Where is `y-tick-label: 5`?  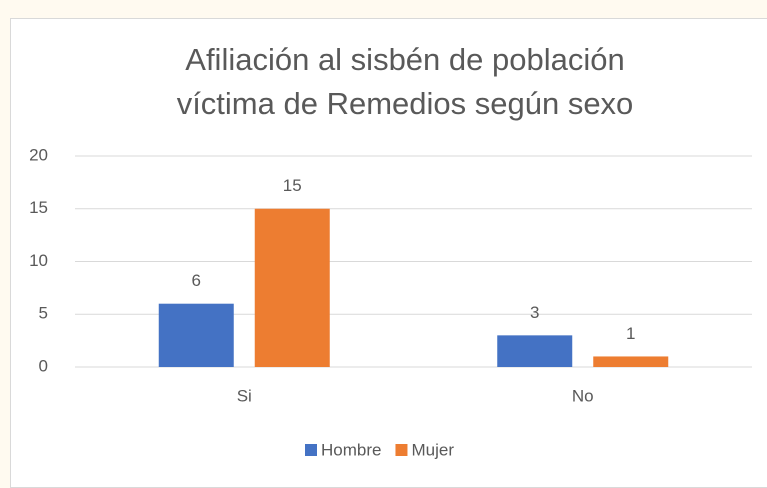 y-tick-label: 5 is located at coordinates (43, 313).